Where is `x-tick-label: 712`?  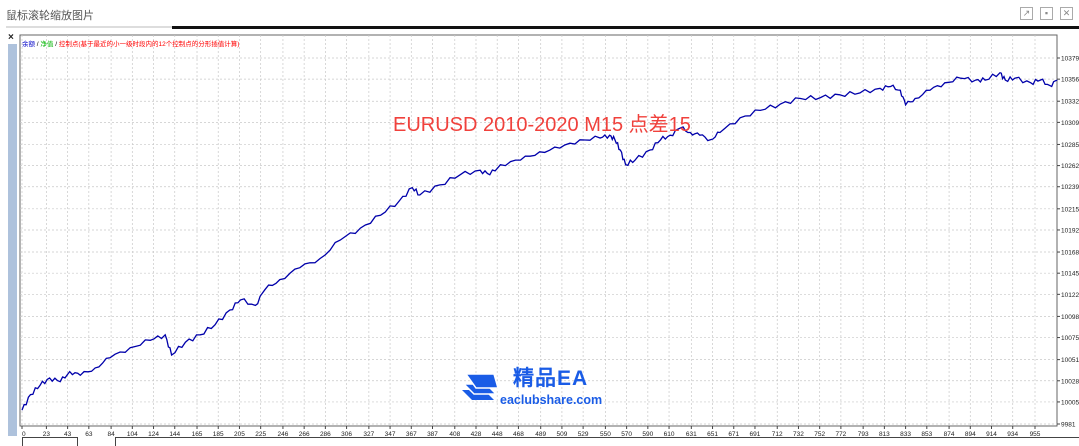 x-tick-label: 712 is located at coordinates (777, 434).